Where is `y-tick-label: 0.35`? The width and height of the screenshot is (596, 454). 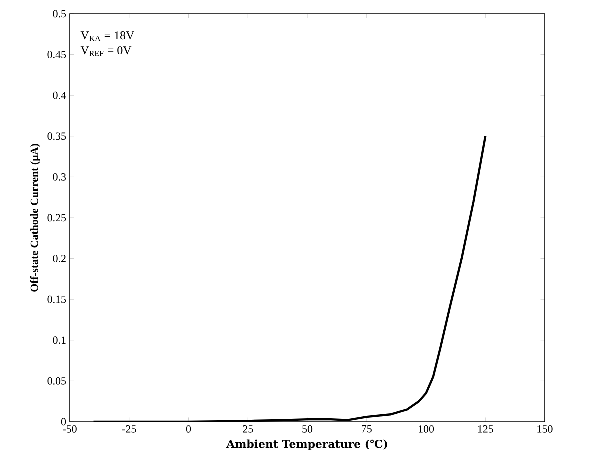
y-tick-label: 0.35 is located at coordinates (57, 136).